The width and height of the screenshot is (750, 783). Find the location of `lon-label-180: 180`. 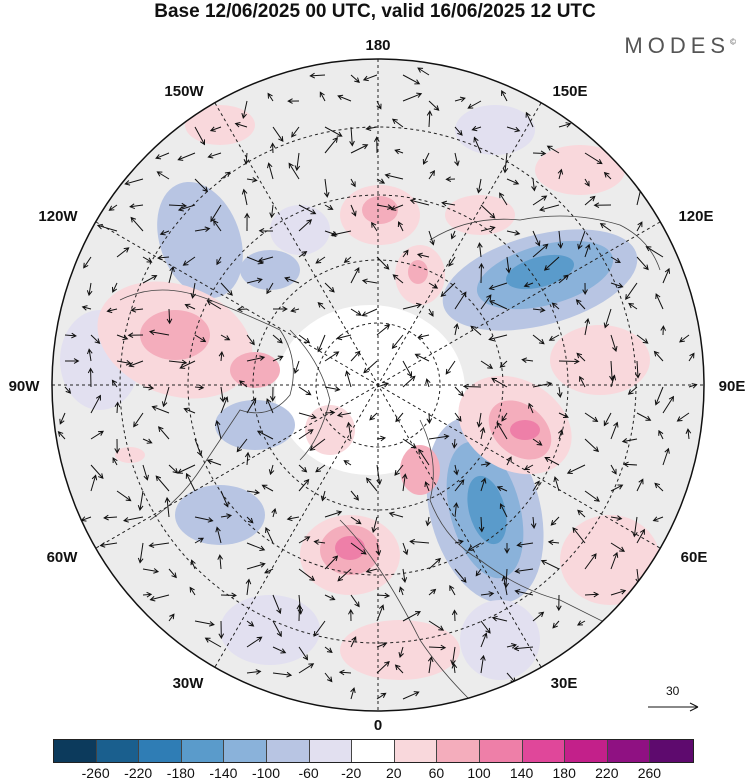

lon-label-180: 180 is located at coordinates (377, 45).